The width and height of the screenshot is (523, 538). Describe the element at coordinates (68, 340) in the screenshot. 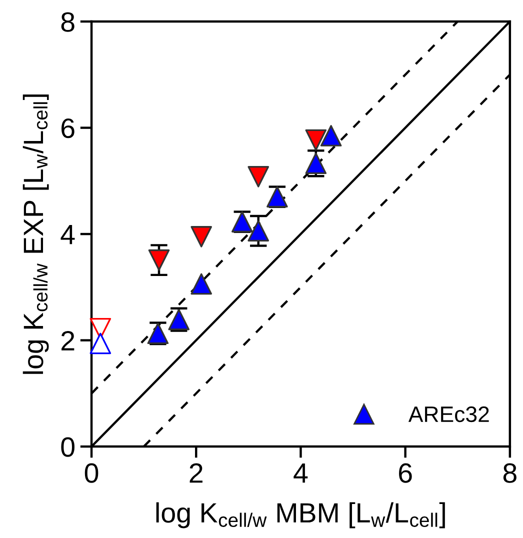

I see `y-tick-label: 2` at that location.